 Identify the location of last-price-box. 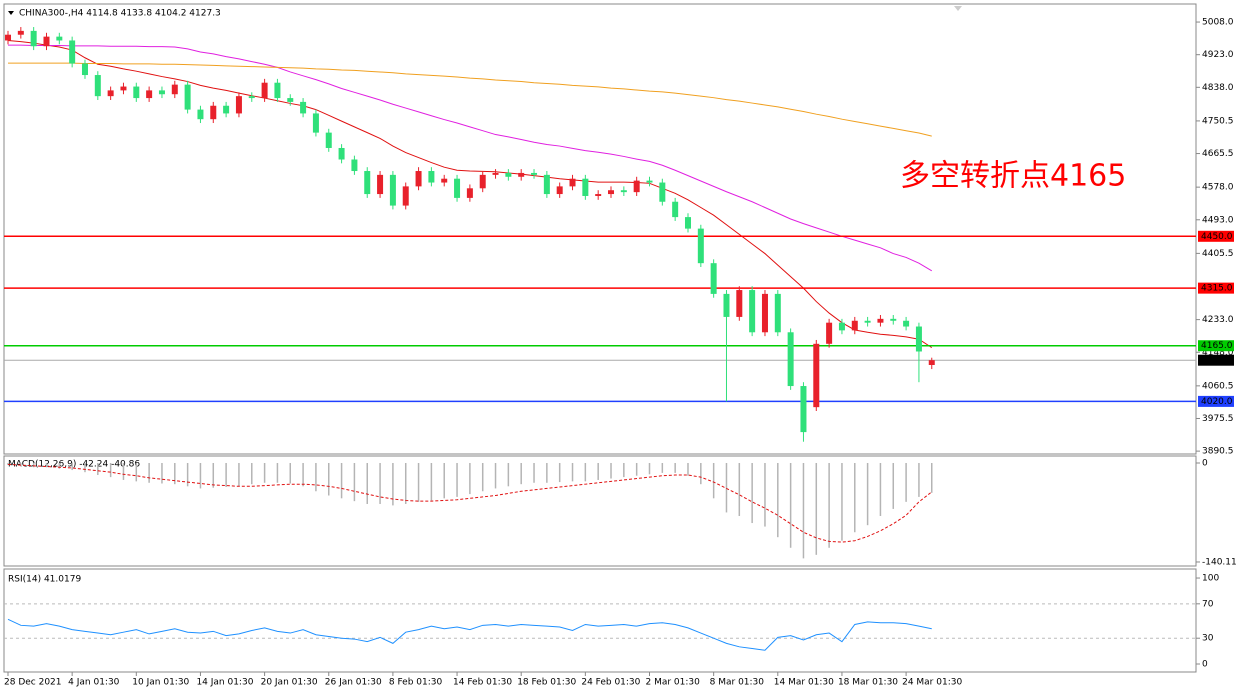
(1216, 360).